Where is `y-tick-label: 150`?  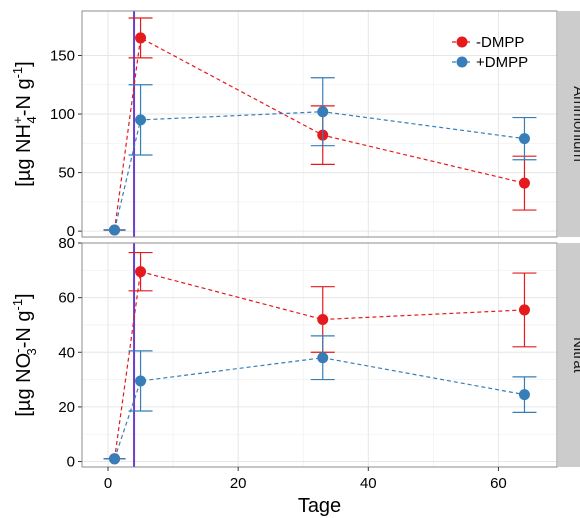
y-tick-label: 150 is located at coordinates (62, 55).